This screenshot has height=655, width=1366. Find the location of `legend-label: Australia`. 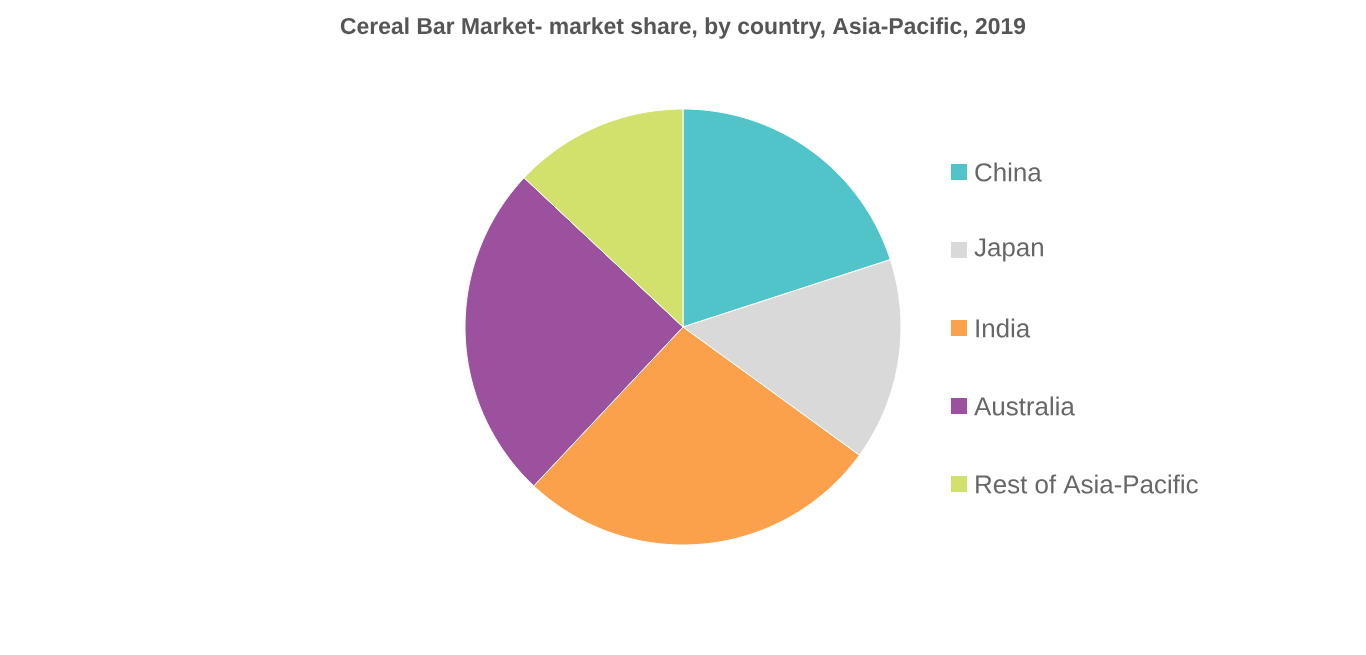

legend-label: Australia is located at coordinates (1024, 406).